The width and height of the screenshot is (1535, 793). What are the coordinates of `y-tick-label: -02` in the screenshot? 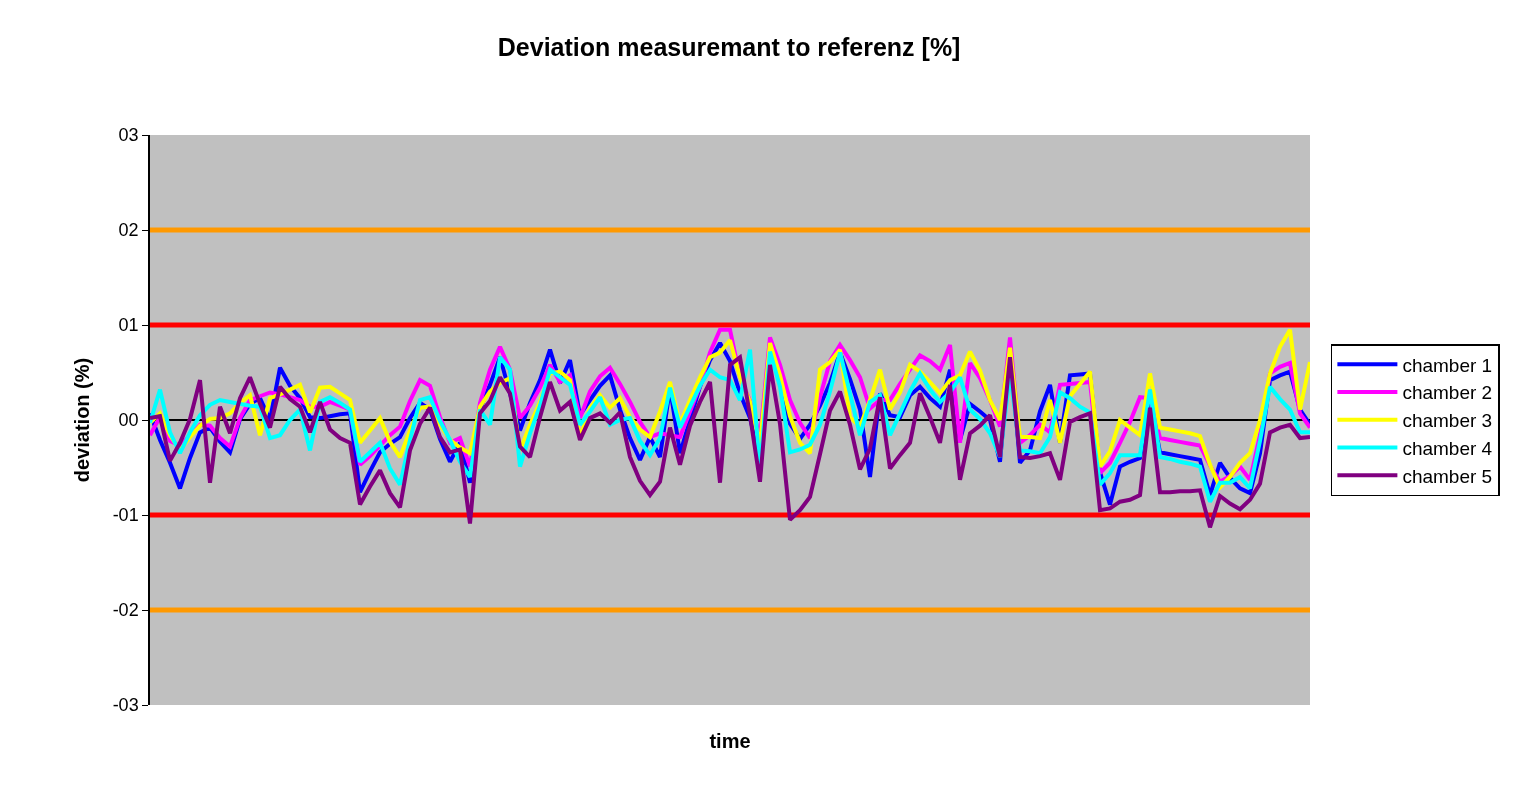 It's located at (125, 610).